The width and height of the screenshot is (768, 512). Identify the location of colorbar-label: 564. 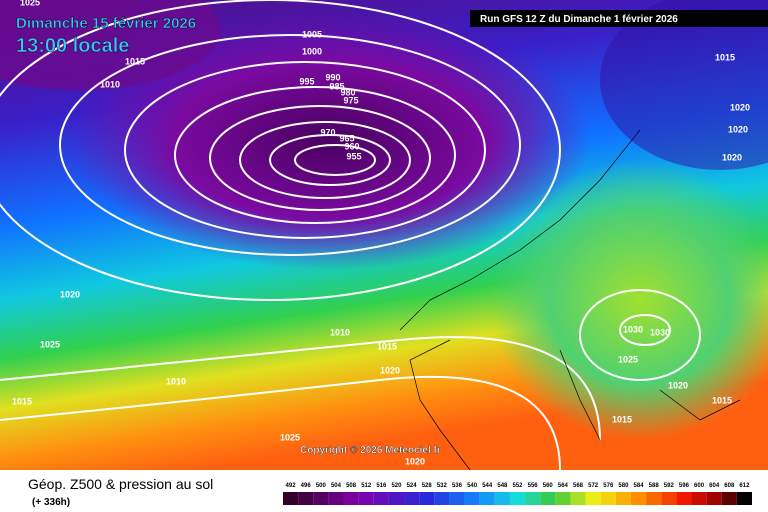
(563, 486).